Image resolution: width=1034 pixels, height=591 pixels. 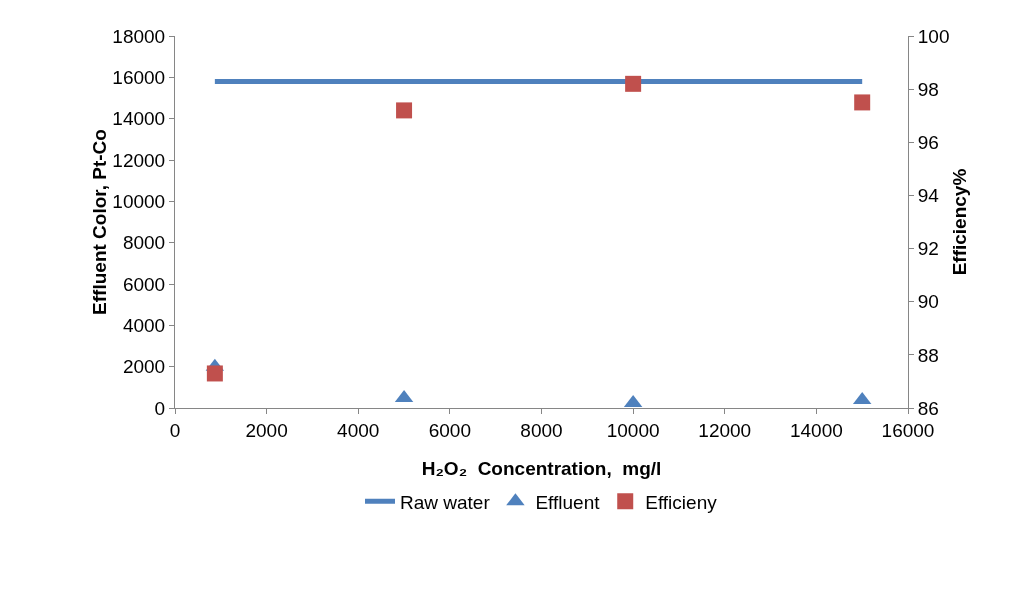 I want to click on x-tick-label: 12000, so click(x=725, y=430).